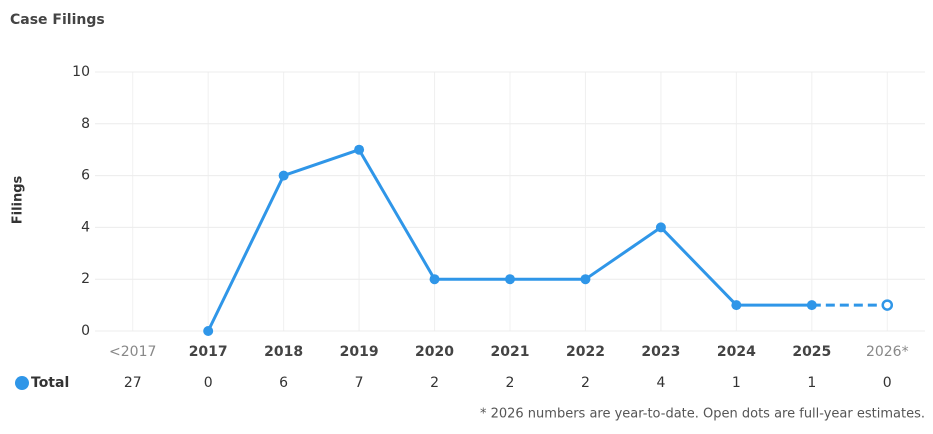  What do you see at coordinates (510, 352) in the screenshot?
I see `x-tick-label: 2021` at bounding box center [510, 352].